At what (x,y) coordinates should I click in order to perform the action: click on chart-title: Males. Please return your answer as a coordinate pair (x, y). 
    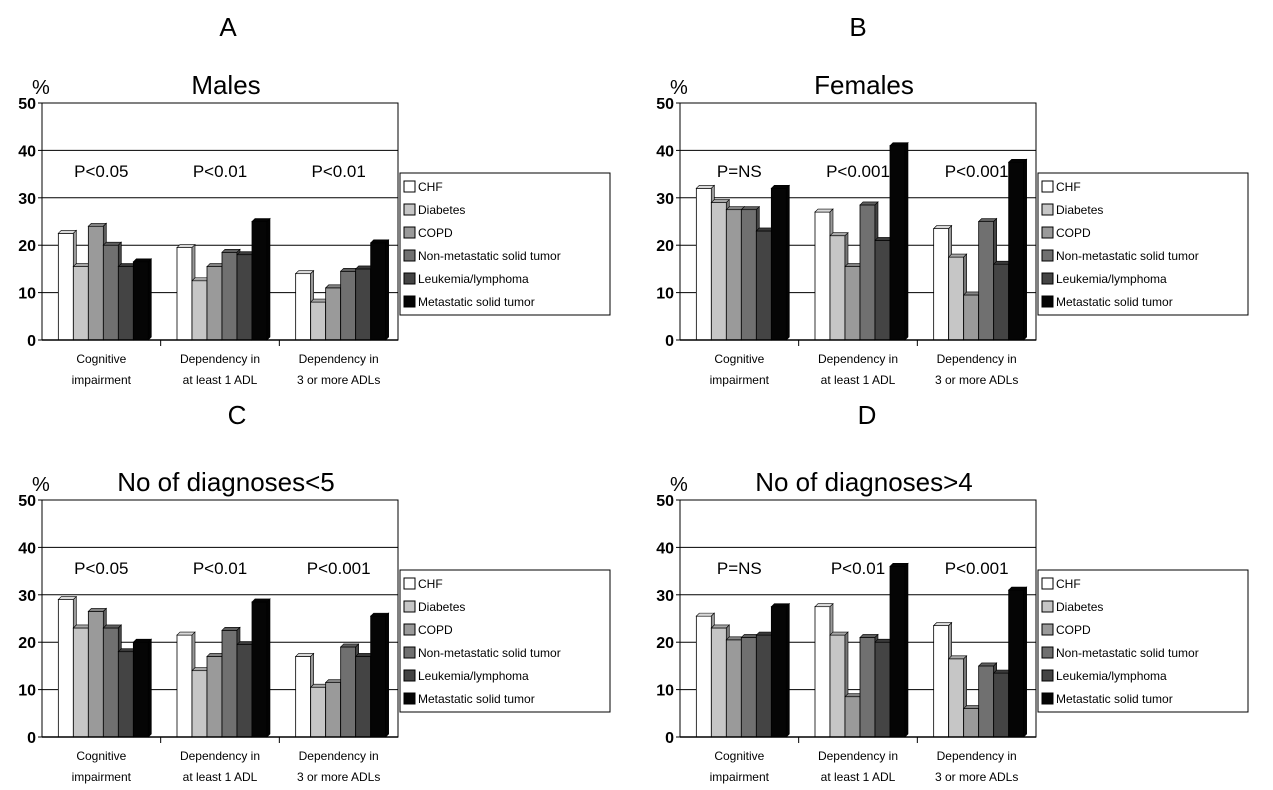
    Looking at the image, I should click on (225, 85).